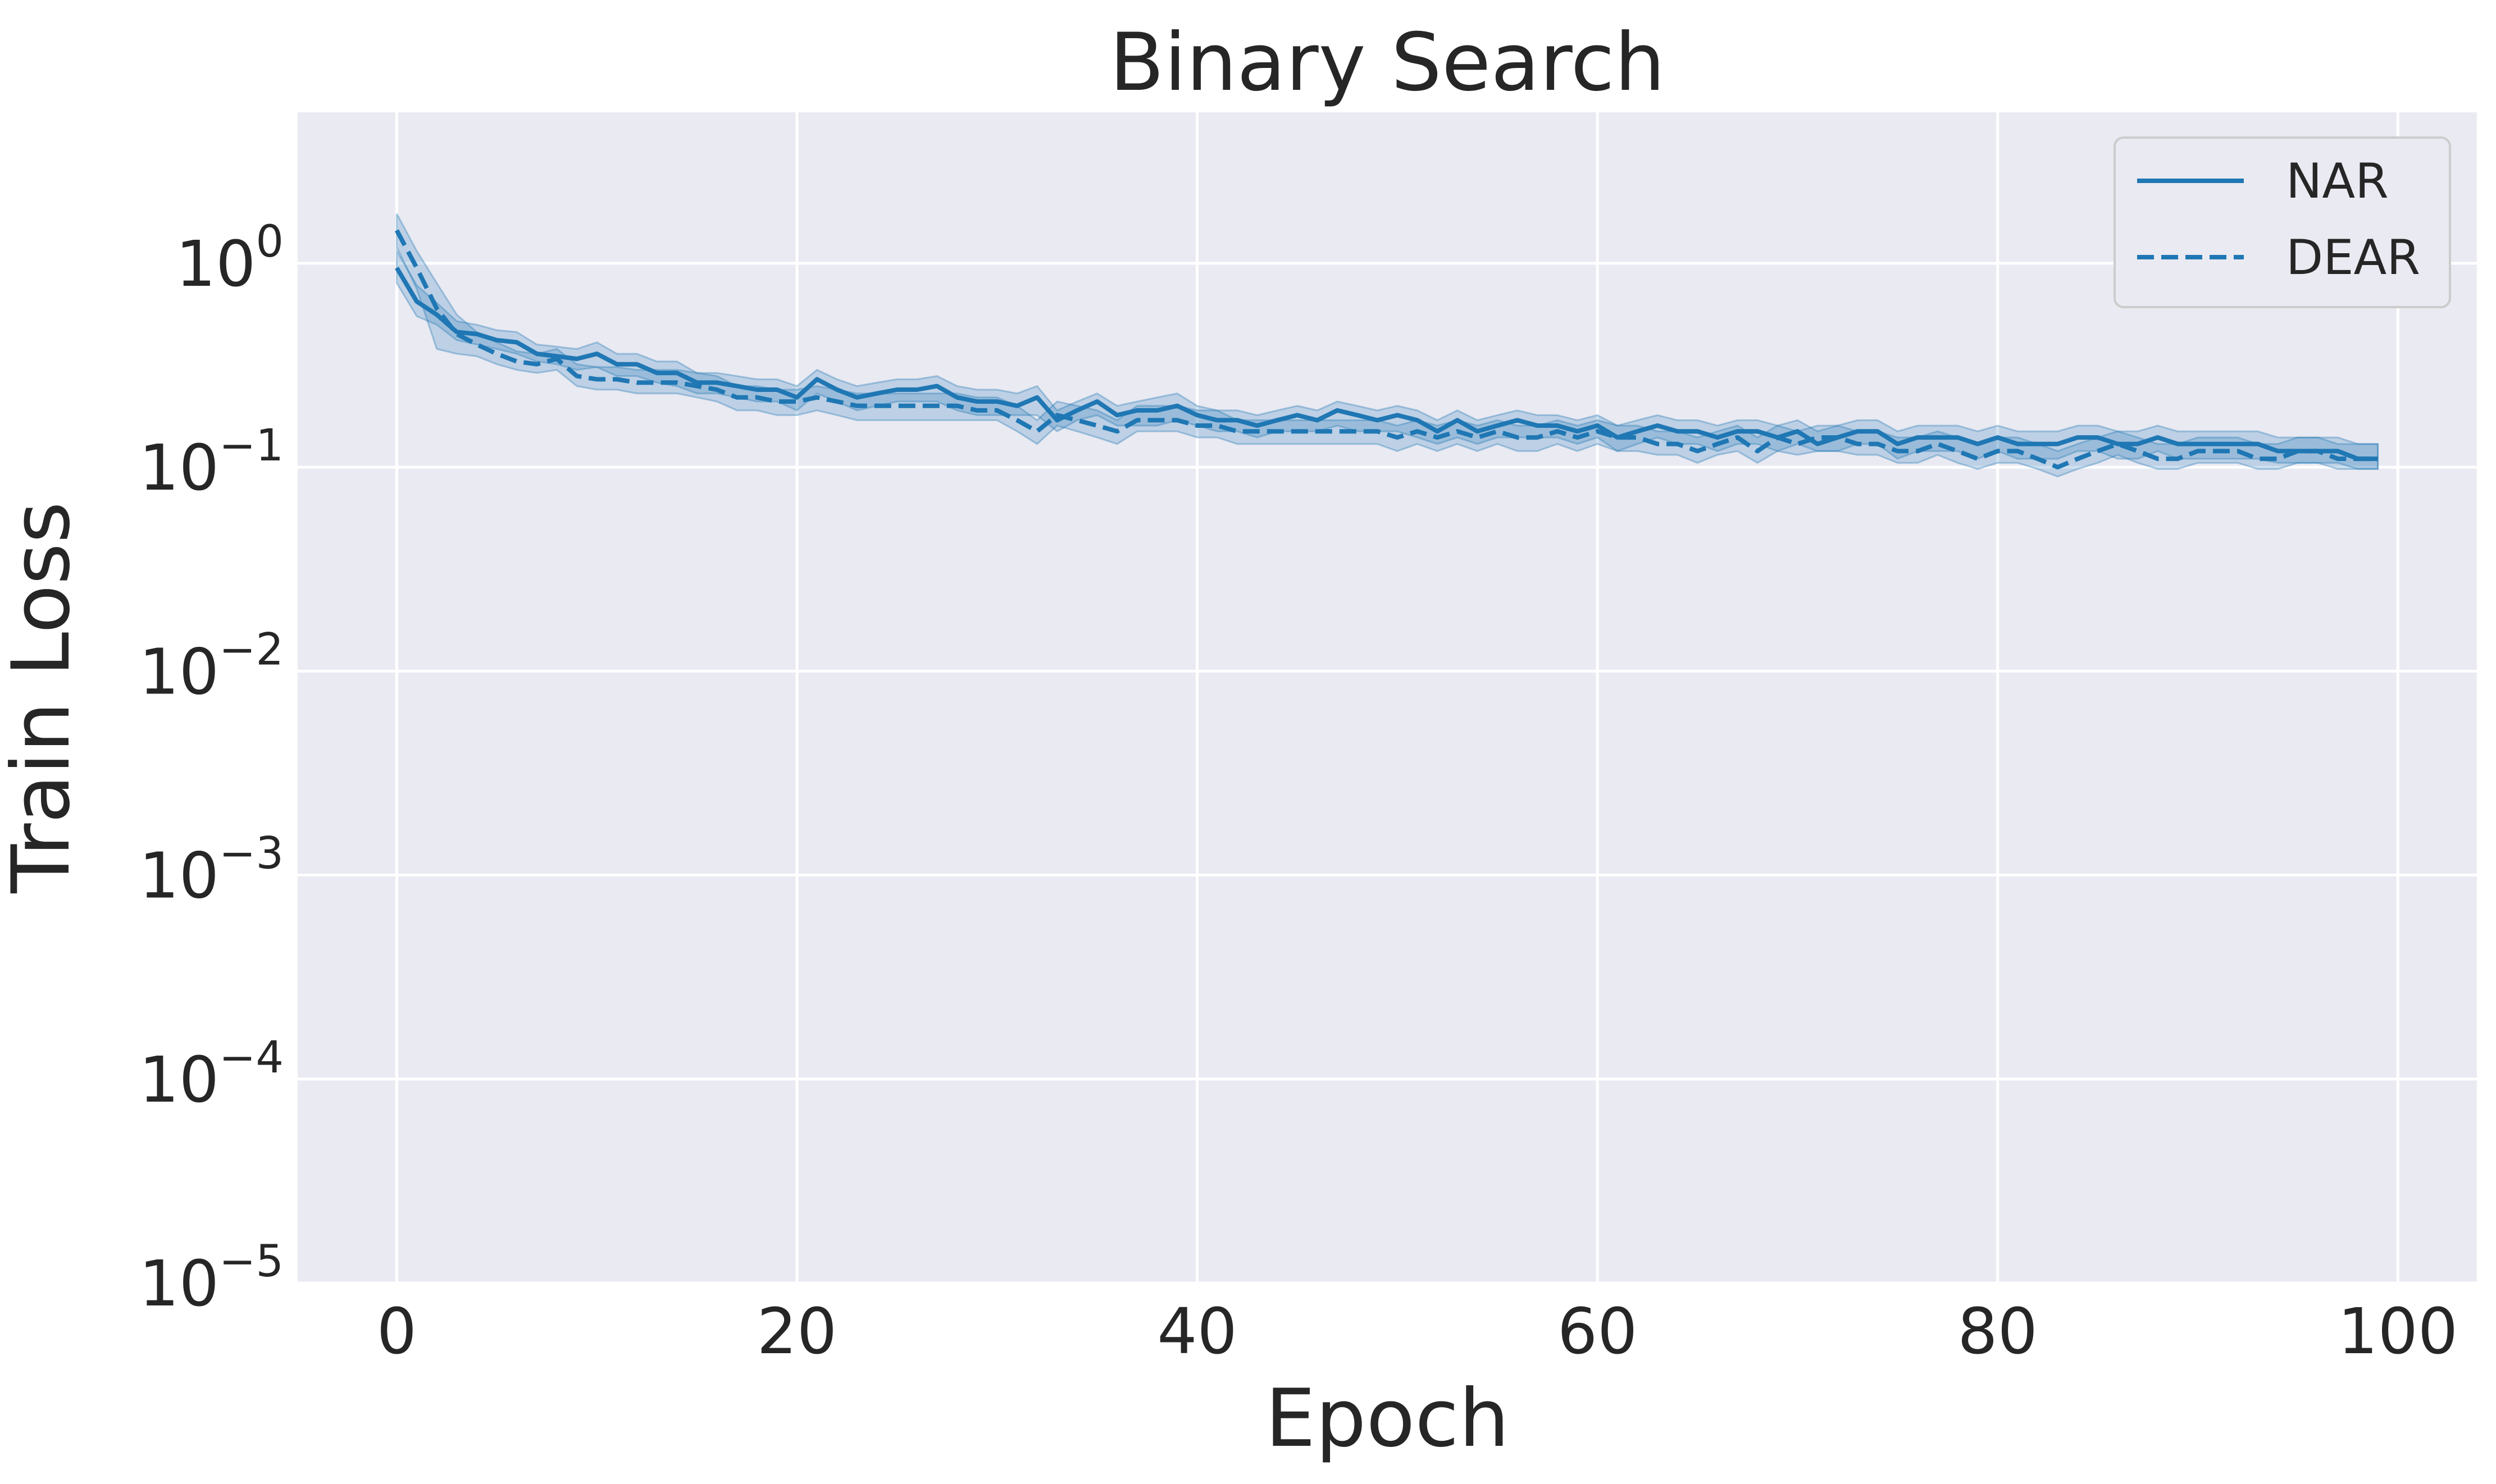  I want to click on x-tick-labels: 0 20 40 60 80 100, so click(1417, 1331).